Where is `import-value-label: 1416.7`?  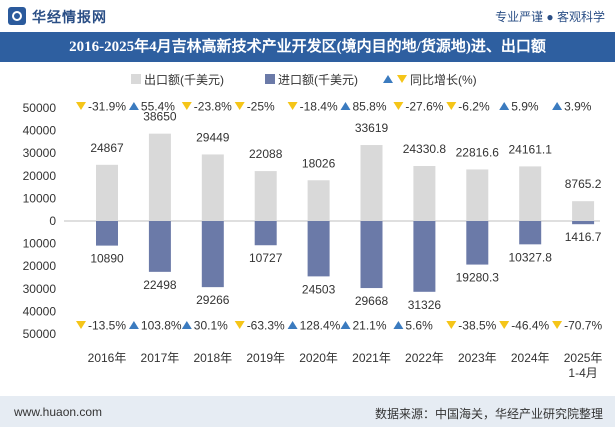 import-value-label: 1416.7 is located at coordinates (583, 237).